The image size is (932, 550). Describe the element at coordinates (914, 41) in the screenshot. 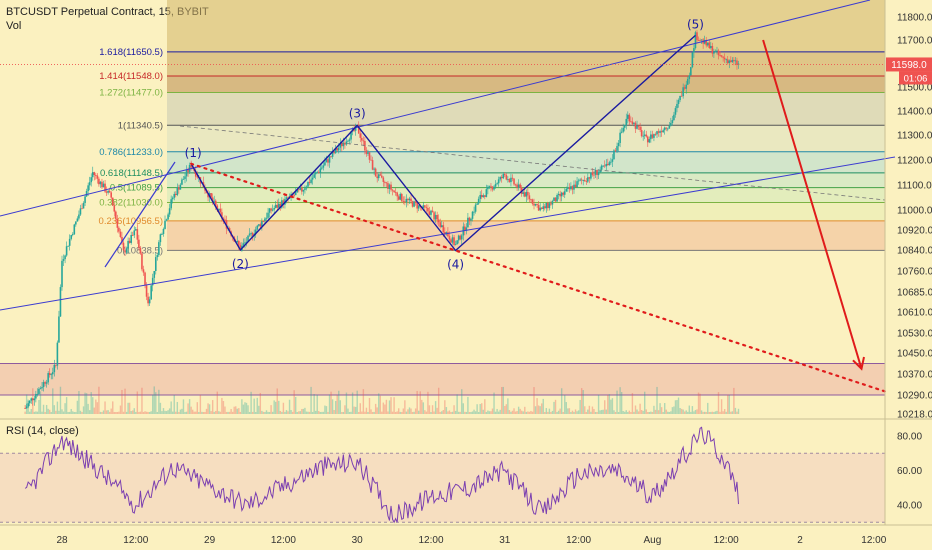

I see `price-tick-1: 11700.0` at that location.